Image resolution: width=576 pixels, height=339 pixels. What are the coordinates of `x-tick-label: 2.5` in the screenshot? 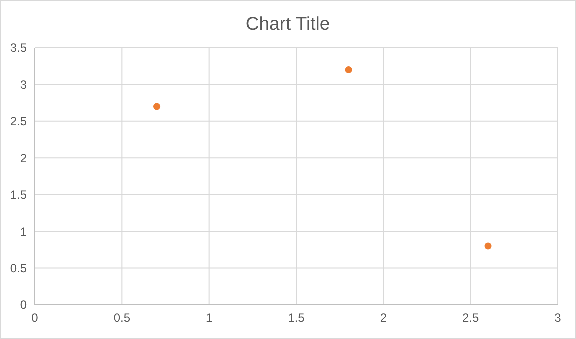 It's located at (471, 318).